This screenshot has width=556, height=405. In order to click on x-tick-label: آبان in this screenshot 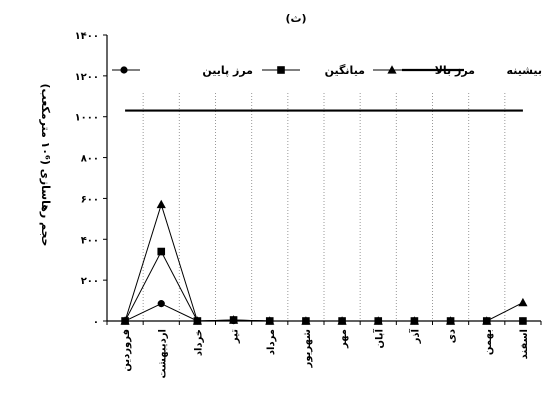, I will do `click(378, 338)`.